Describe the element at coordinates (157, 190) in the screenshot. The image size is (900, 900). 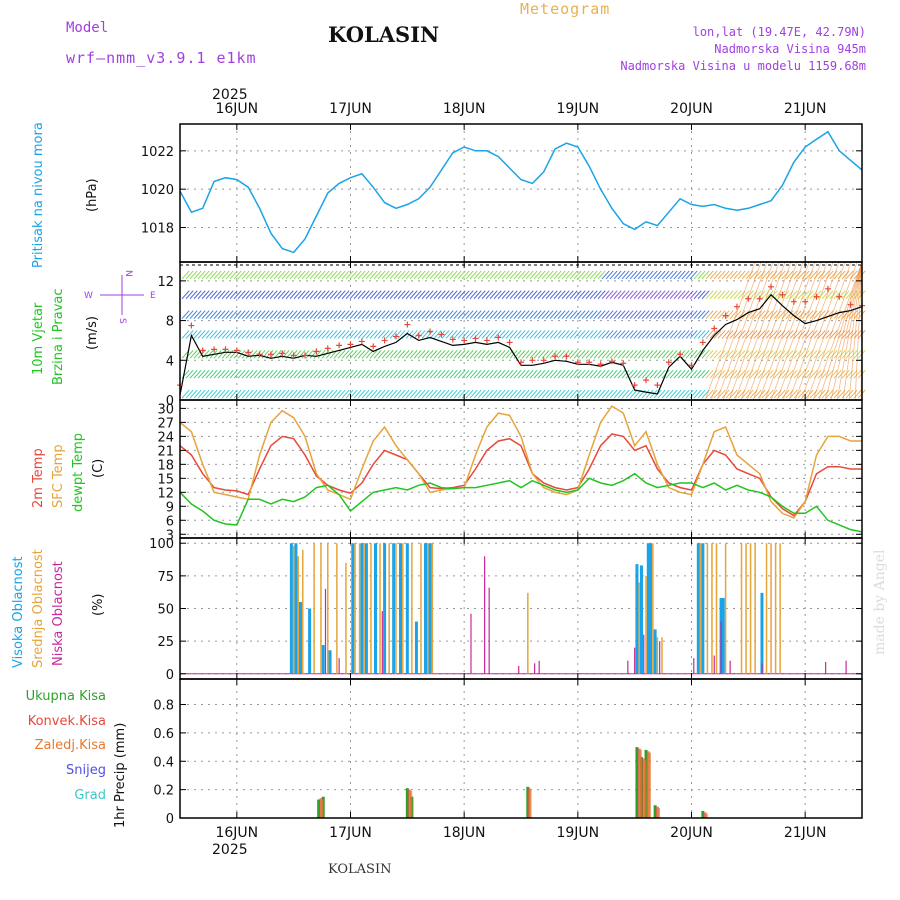
I see `y-tick-label: 1020` at that location.